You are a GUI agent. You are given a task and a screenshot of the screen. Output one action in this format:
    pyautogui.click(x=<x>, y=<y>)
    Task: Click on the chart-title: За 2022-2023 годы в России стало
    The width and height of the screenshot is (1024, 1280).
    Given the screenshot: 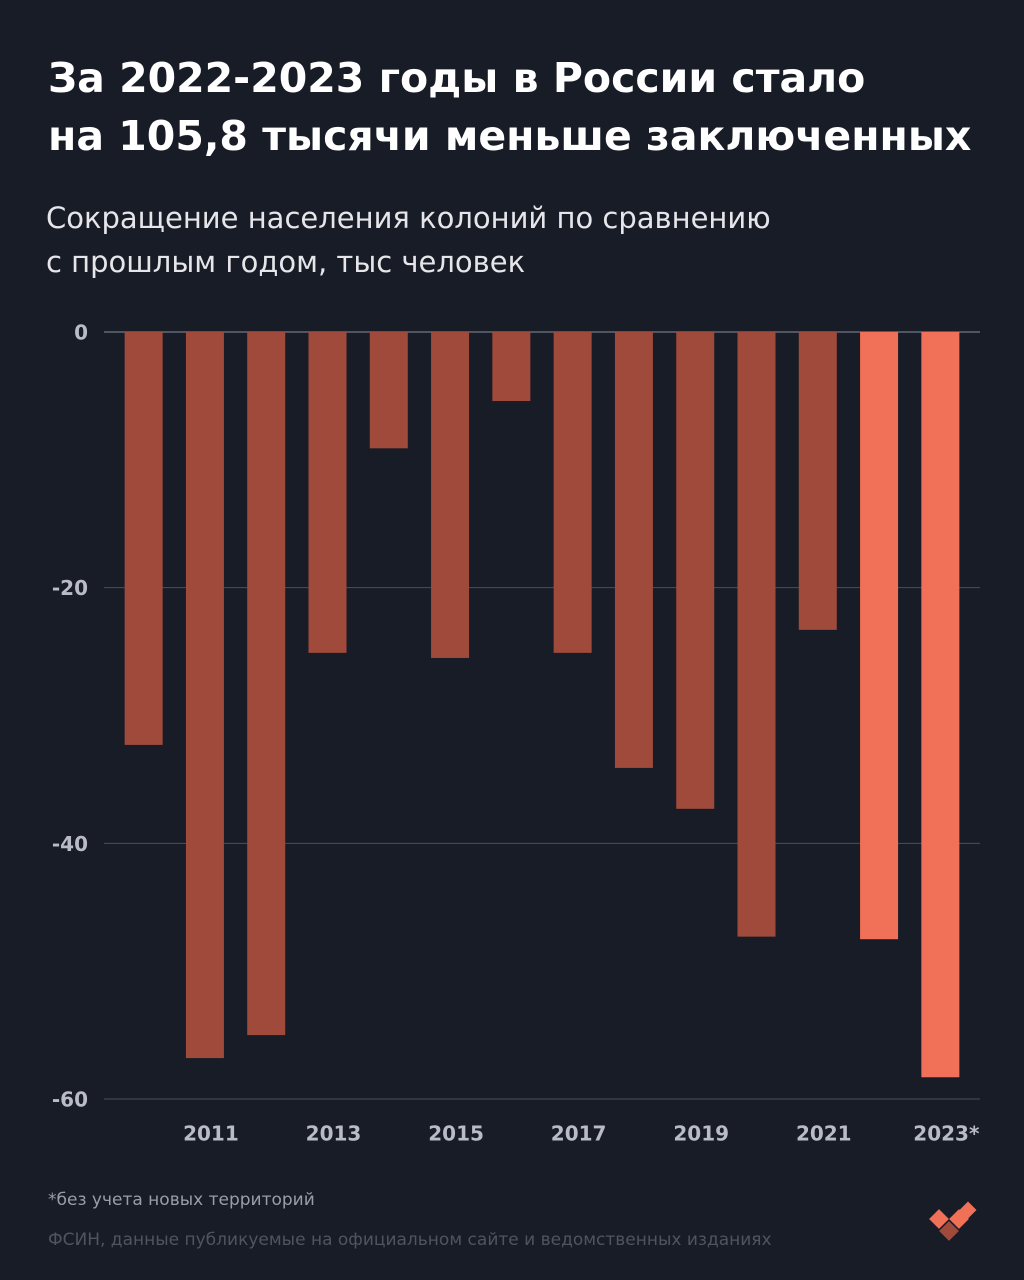 What is the action you would take?
    pyautogui.click(x=456, y=78)
    